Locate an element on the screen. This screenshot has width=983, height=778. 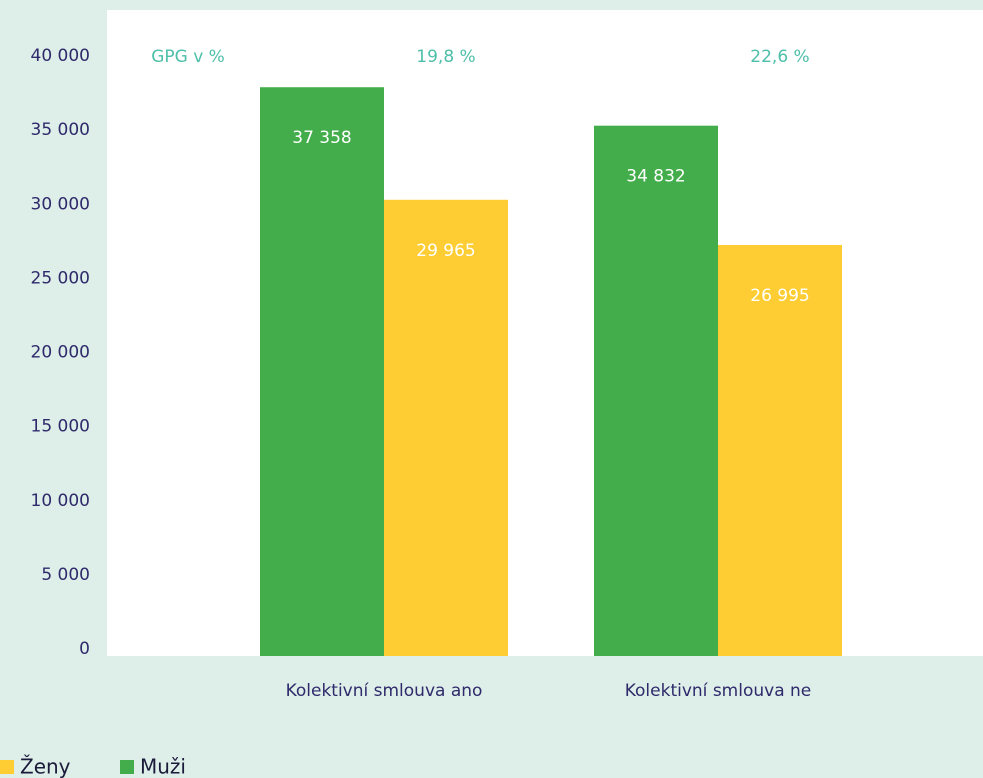
data-label: 37 358 is located at coordinates (321, 138).